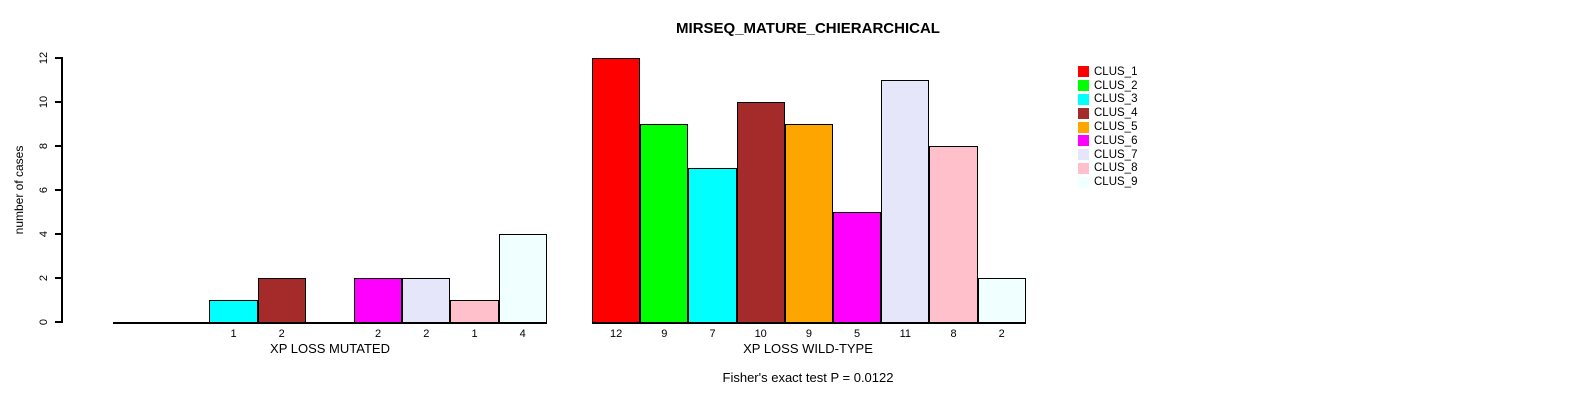 The image size is (1590, 400). What do you see at coordinates (953, 334) in the screenshot?
I see `bar-value-label: 8` at bounding box center [953, 334].